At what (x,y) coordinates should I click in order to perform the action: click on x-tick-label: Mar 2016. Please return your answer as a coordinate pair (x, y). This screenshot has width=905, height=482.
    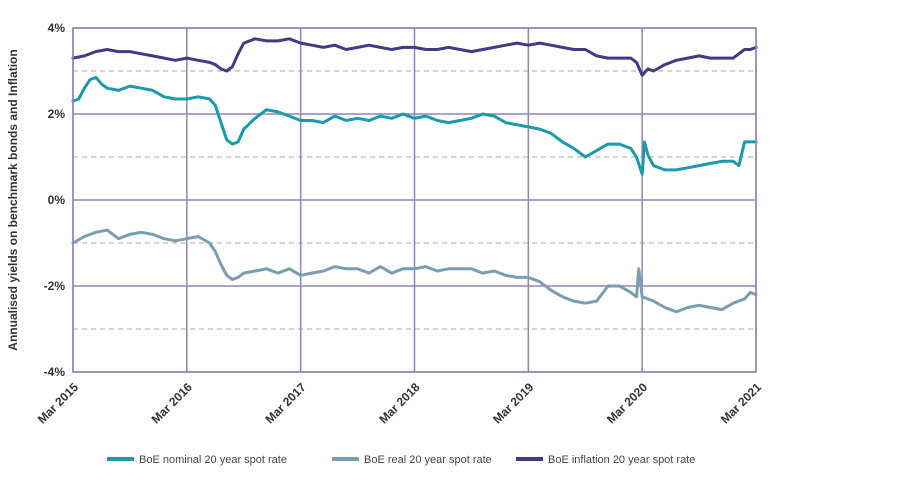
    Looking at the image, I should click on (172, 403).